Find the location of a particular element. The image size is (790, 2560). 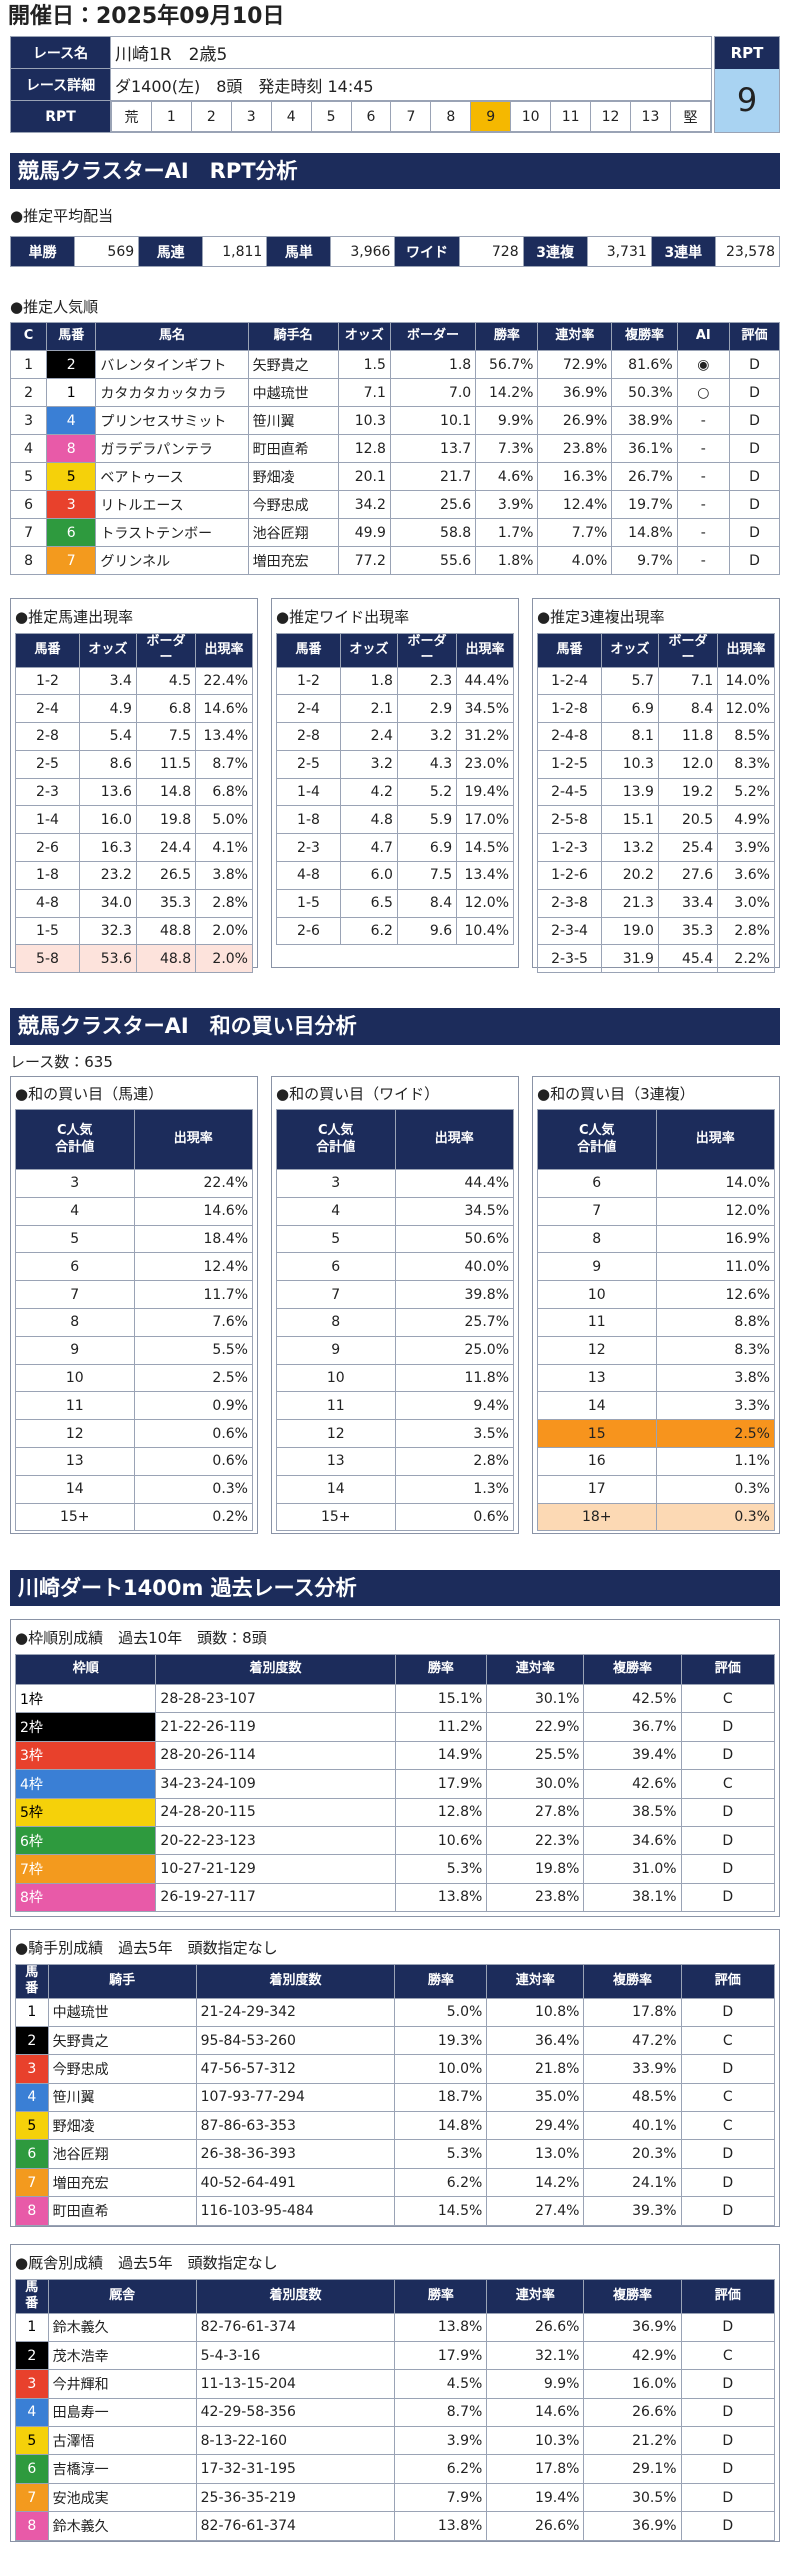

column-header: 馬名 is located at coordinates (172, 336).